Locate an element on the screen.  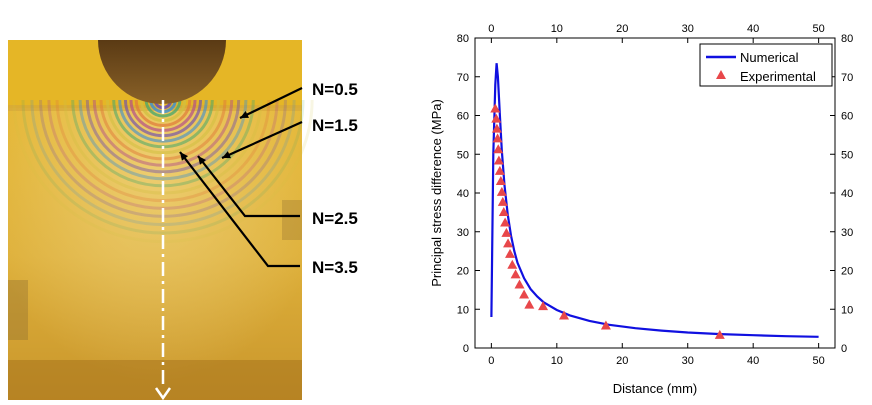
y-tick-label-right: 60 is located at coordinates (847, 117).